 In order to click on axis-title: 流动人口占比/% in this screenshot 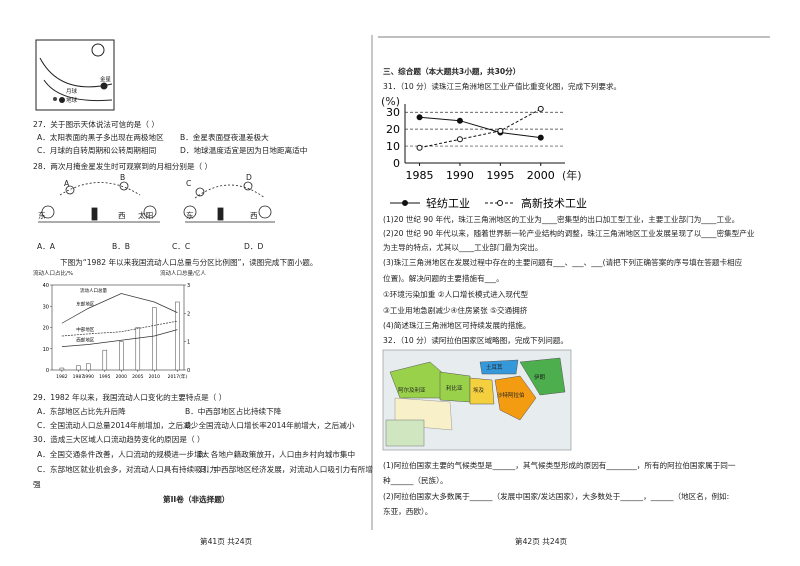, I will do `click(53, 274)`.